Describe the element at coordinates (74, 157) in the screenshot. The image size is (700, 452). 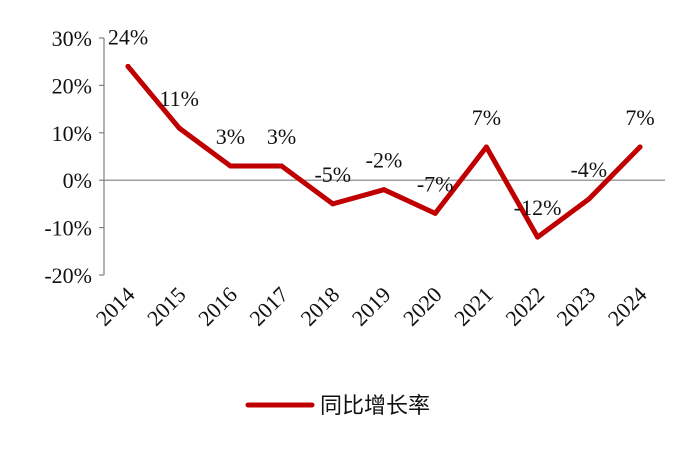
I see `y-axis: 30% 20% 10% 0% -10% -20%` at that location.